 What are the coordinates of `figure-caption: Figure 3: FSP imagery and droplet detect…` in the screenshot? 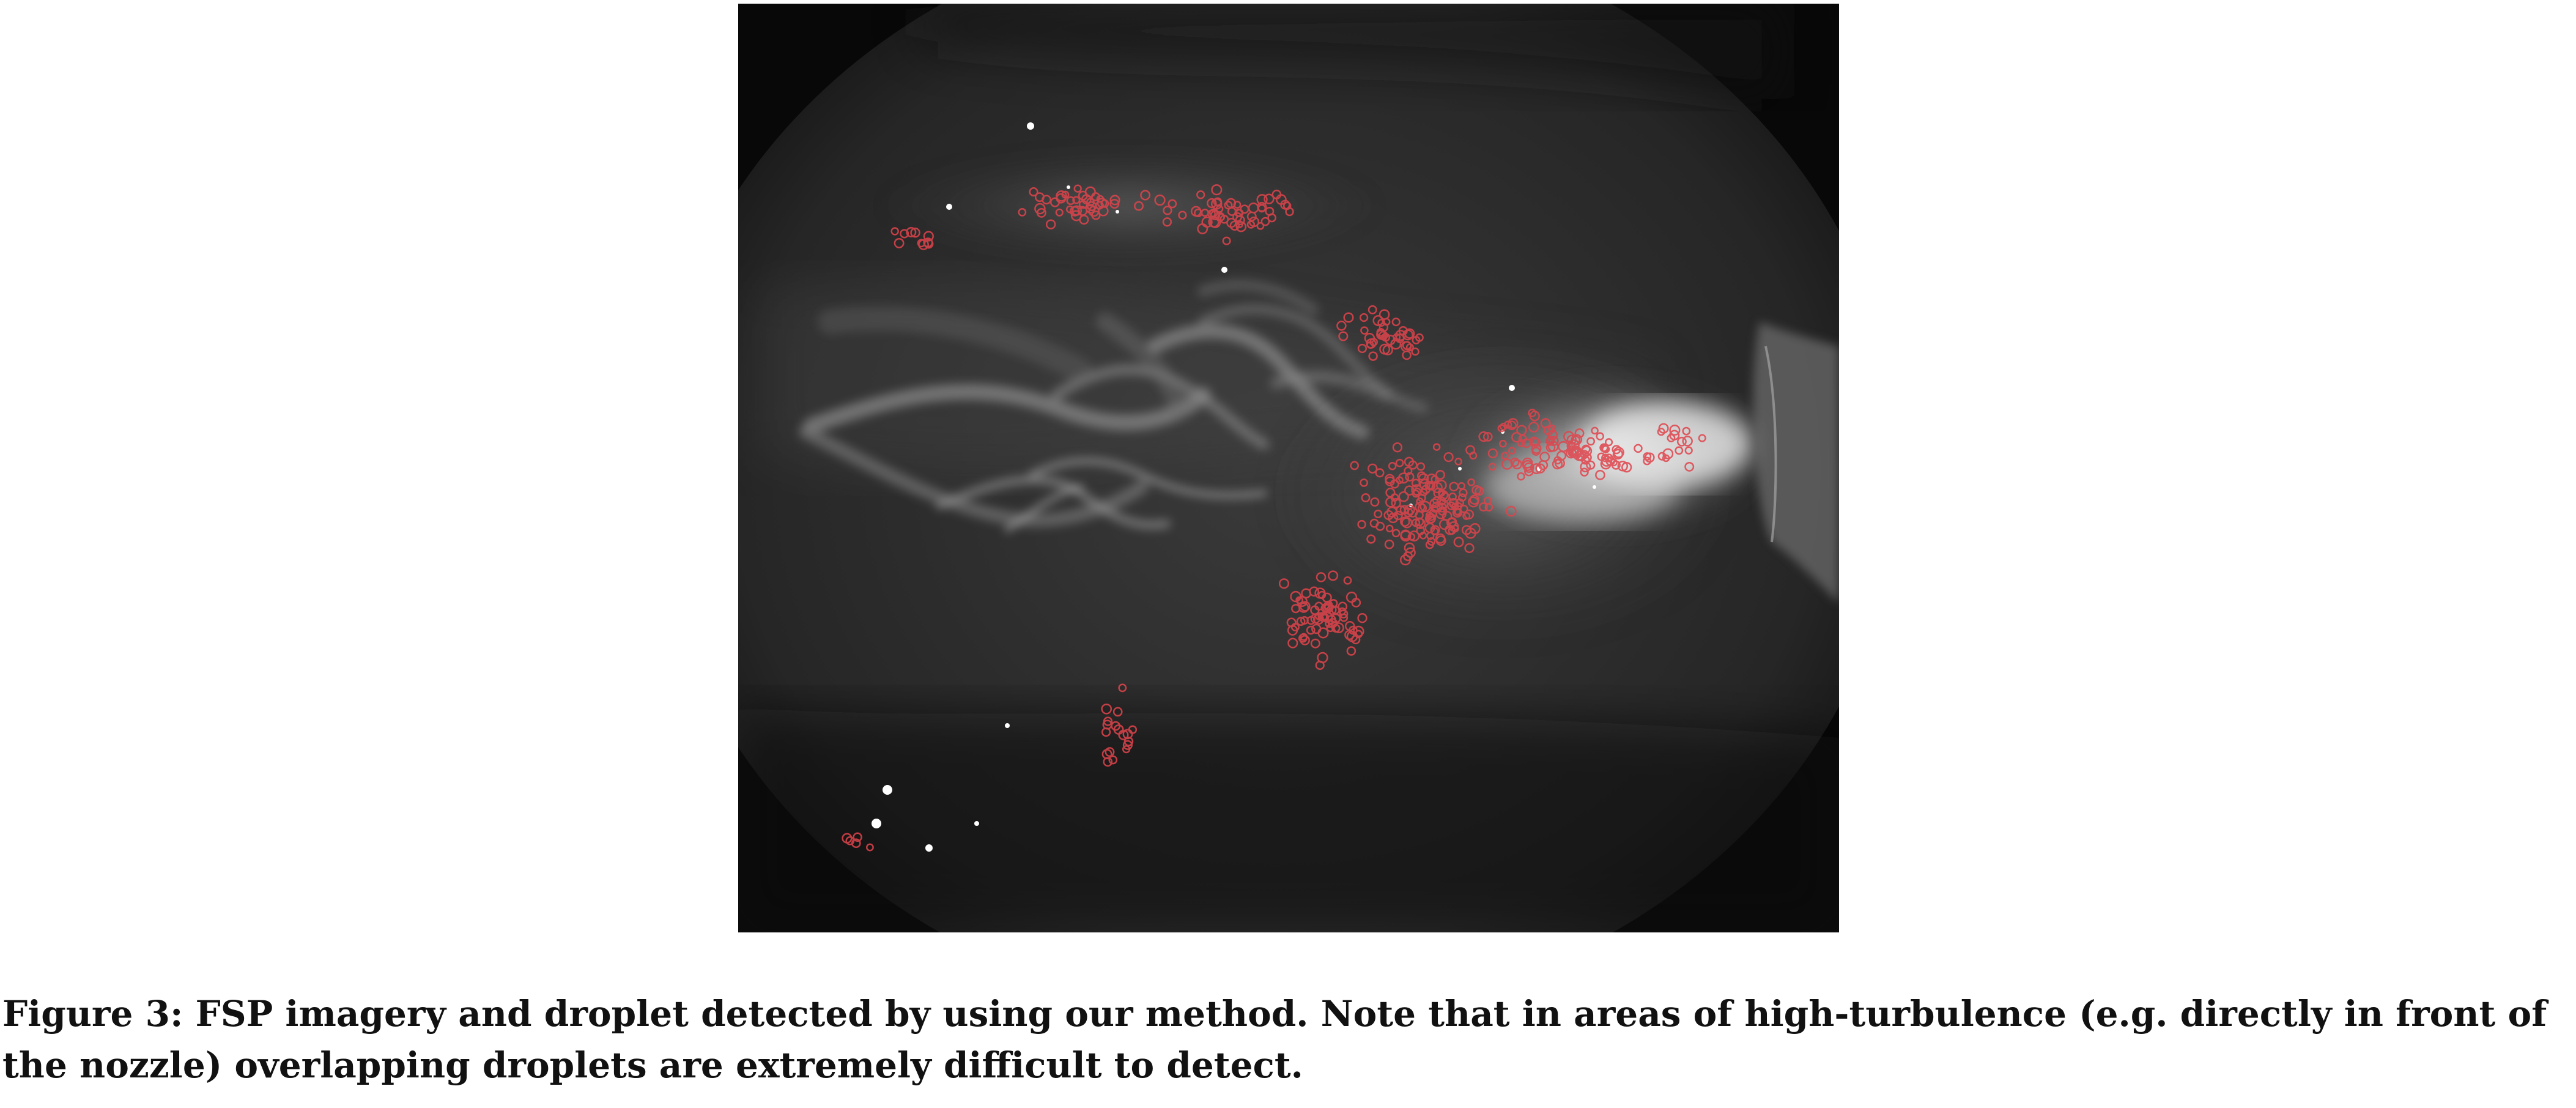 It's located at (1274, 1039).